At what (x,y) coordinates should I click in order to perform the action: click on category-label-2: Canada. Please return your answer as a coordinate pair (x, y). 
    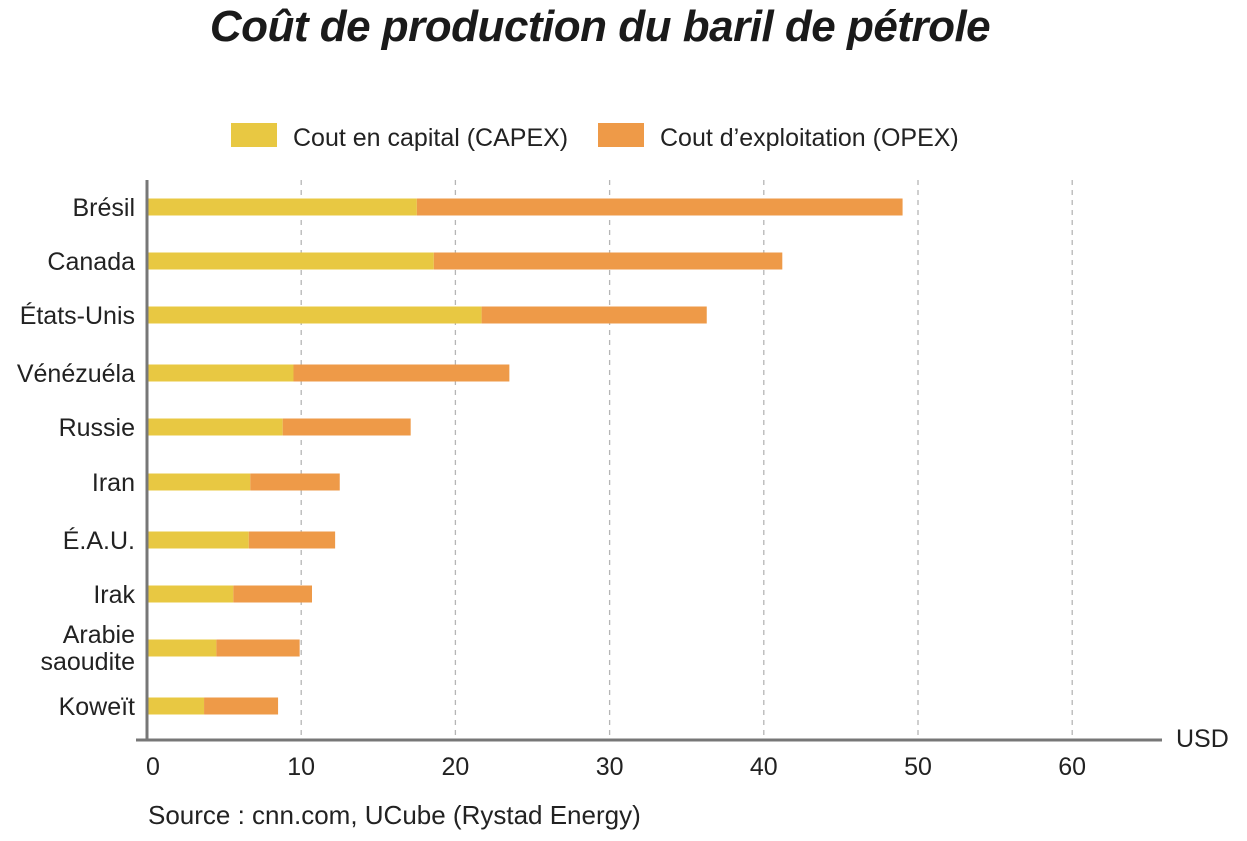
    Looking at the image, I should click on (91, 262).